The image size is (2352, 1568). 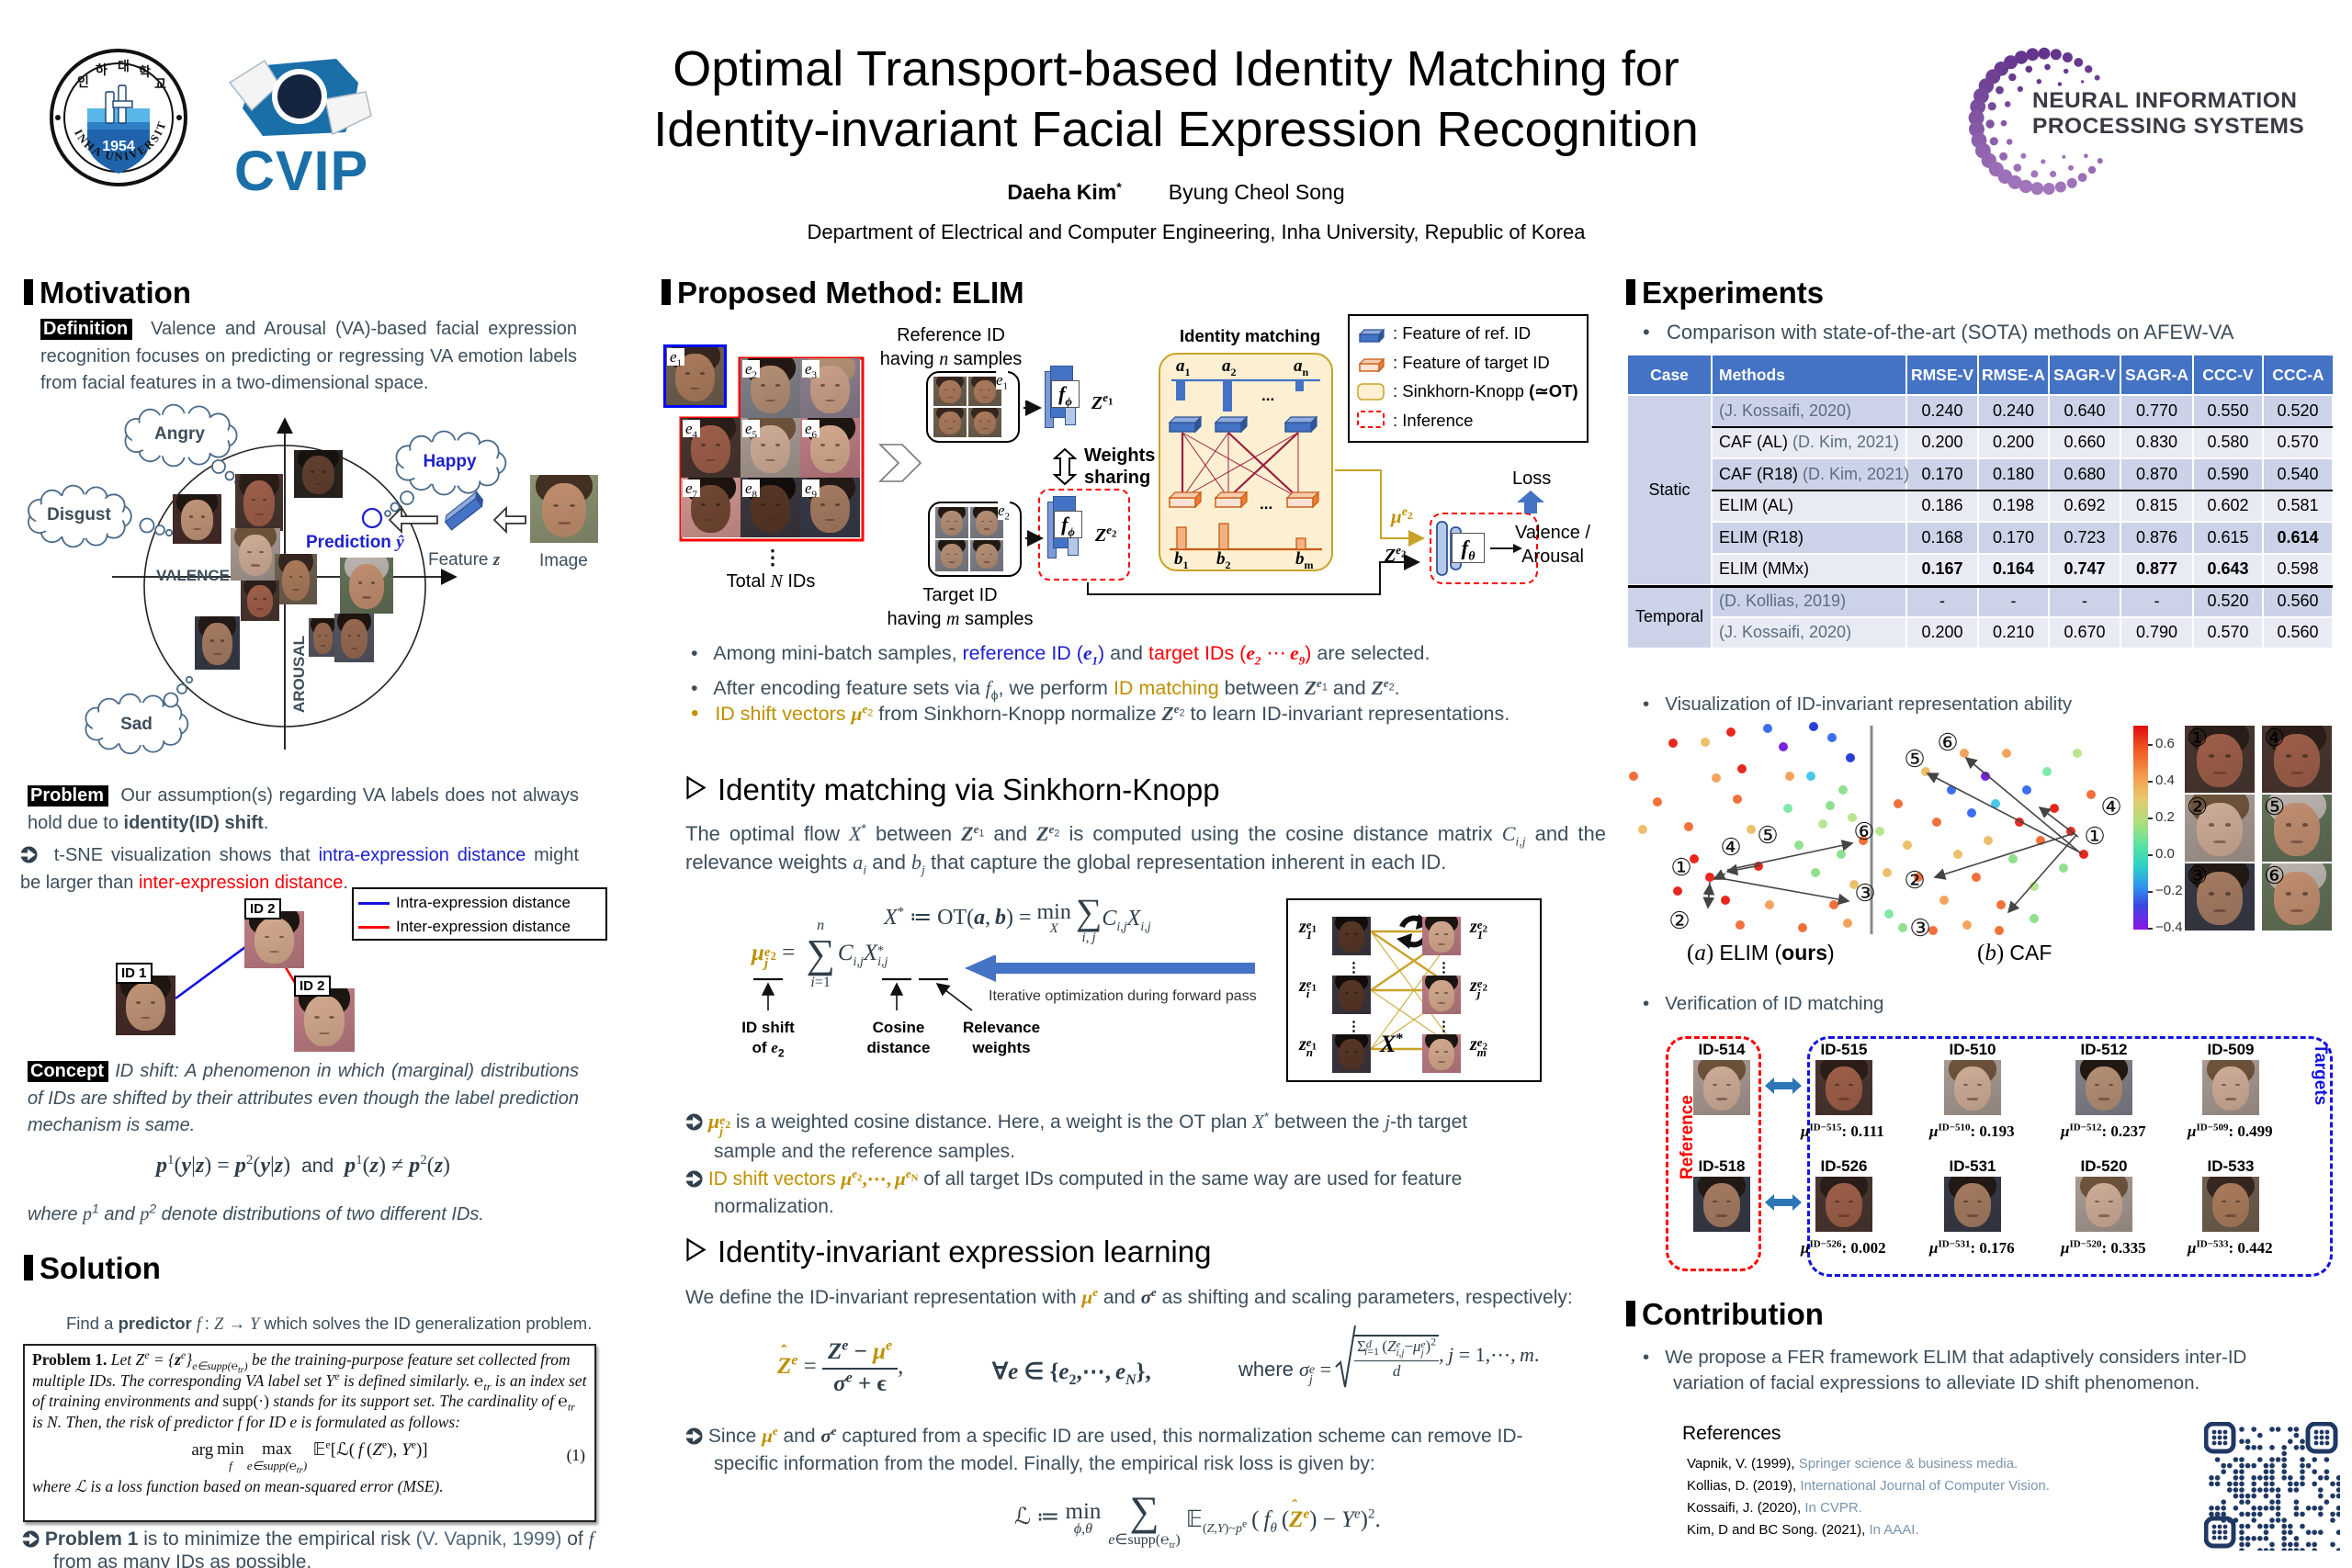 I want to click on svg-text: 교, so click(x=160, y=83).